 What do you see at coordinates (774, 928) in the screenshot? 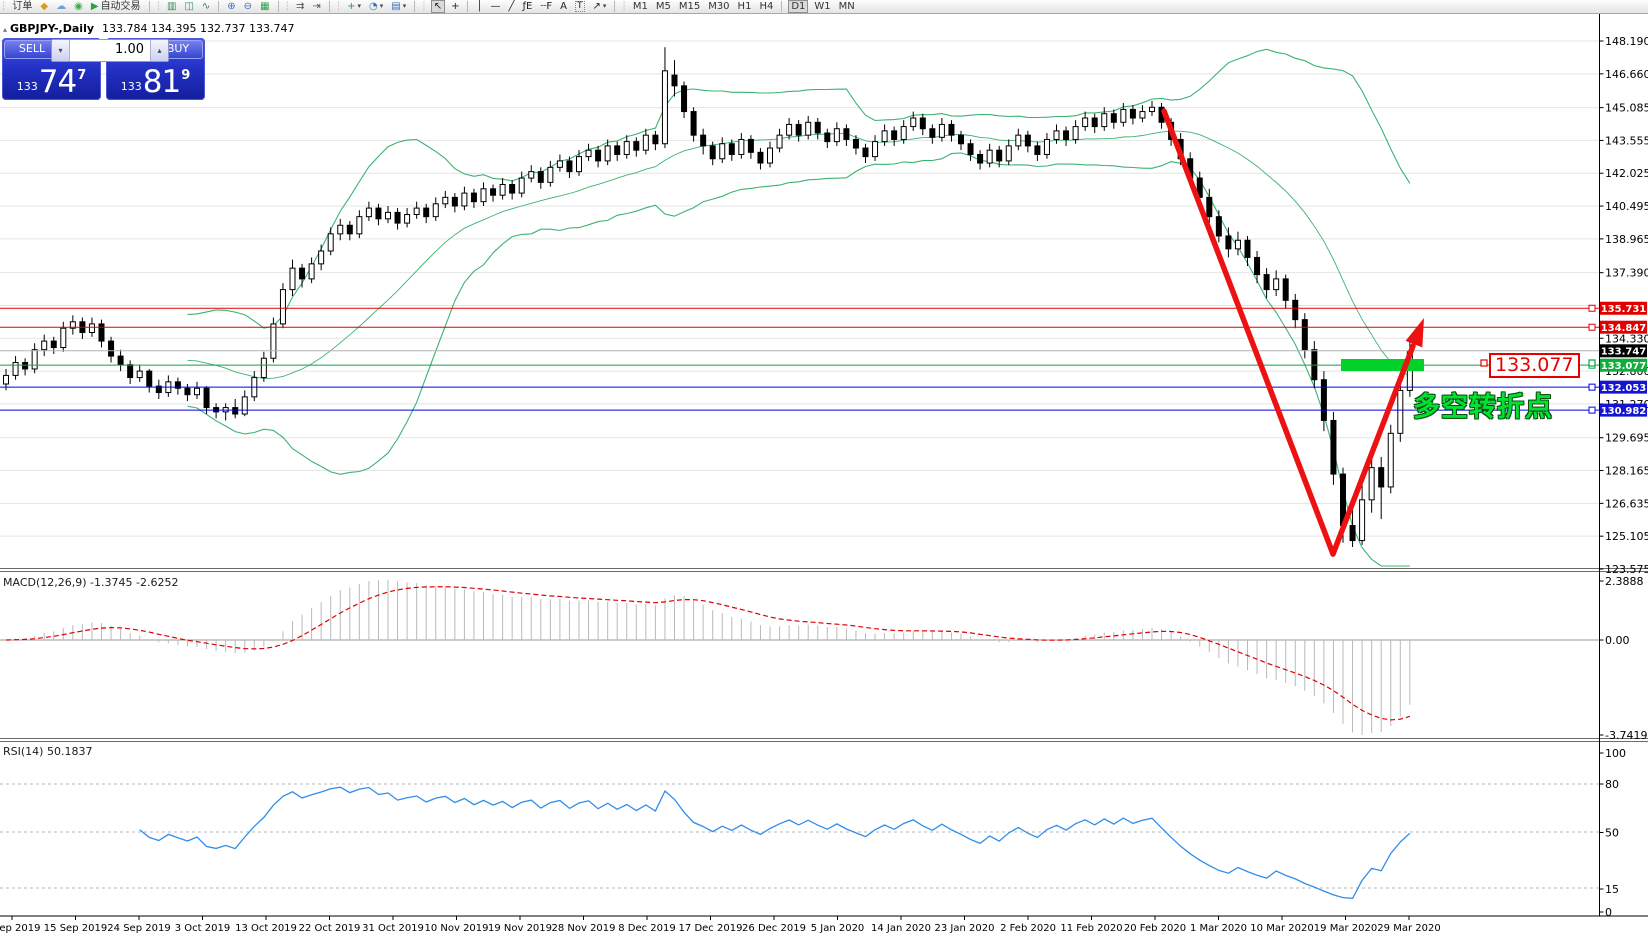
I see `svg-text: 26 Dec 2019` at bounding box center [774, 928].